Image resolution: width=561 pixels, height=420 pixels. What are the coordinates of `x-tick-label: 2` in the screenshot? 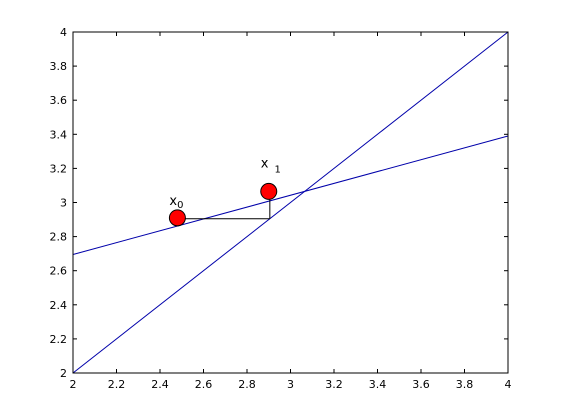 It's located at (73, 384).